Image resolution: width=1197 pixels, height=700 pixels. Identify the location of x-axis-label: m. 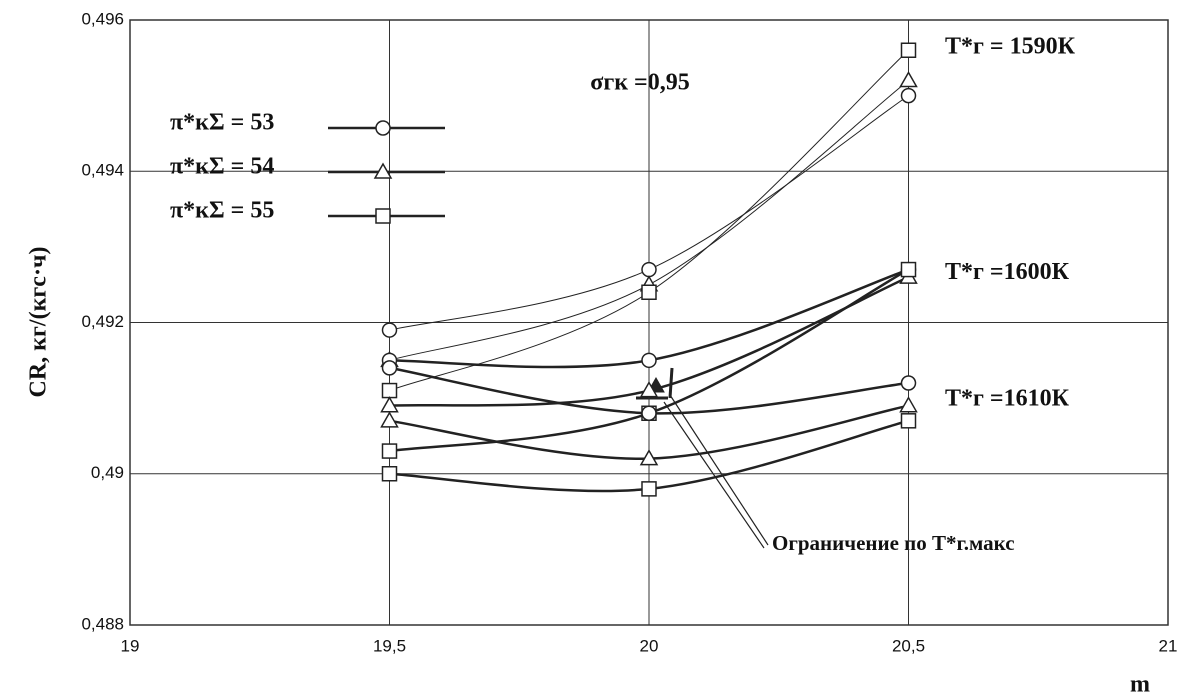
(1140, 685).